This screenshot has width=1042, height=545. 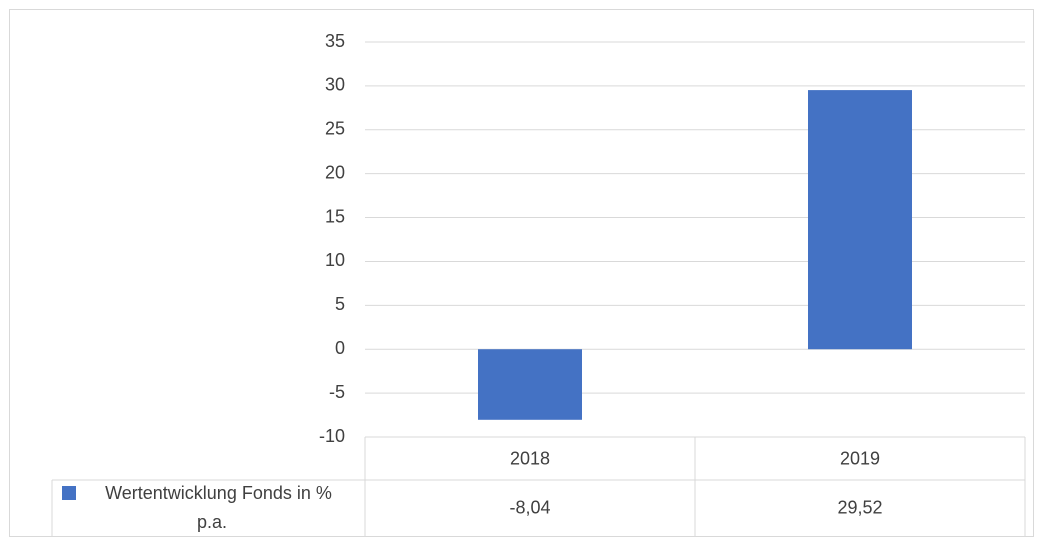 What do you see at coordinates (335, 129) in the screenshot?
I see `y-tick-label: 25` at bounding box center [335, 129].